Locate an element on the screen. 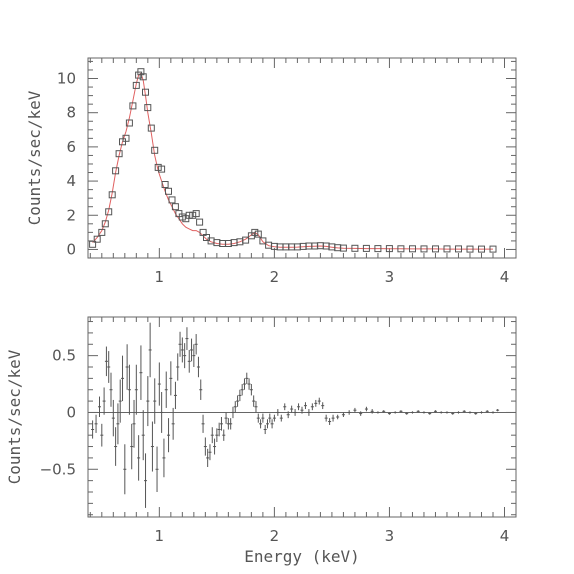 Image resolution: width=574 pixels, height=574 pixels. residuals-y-axis-title: Counts/sec/keV is located at coordinates (14, 416).